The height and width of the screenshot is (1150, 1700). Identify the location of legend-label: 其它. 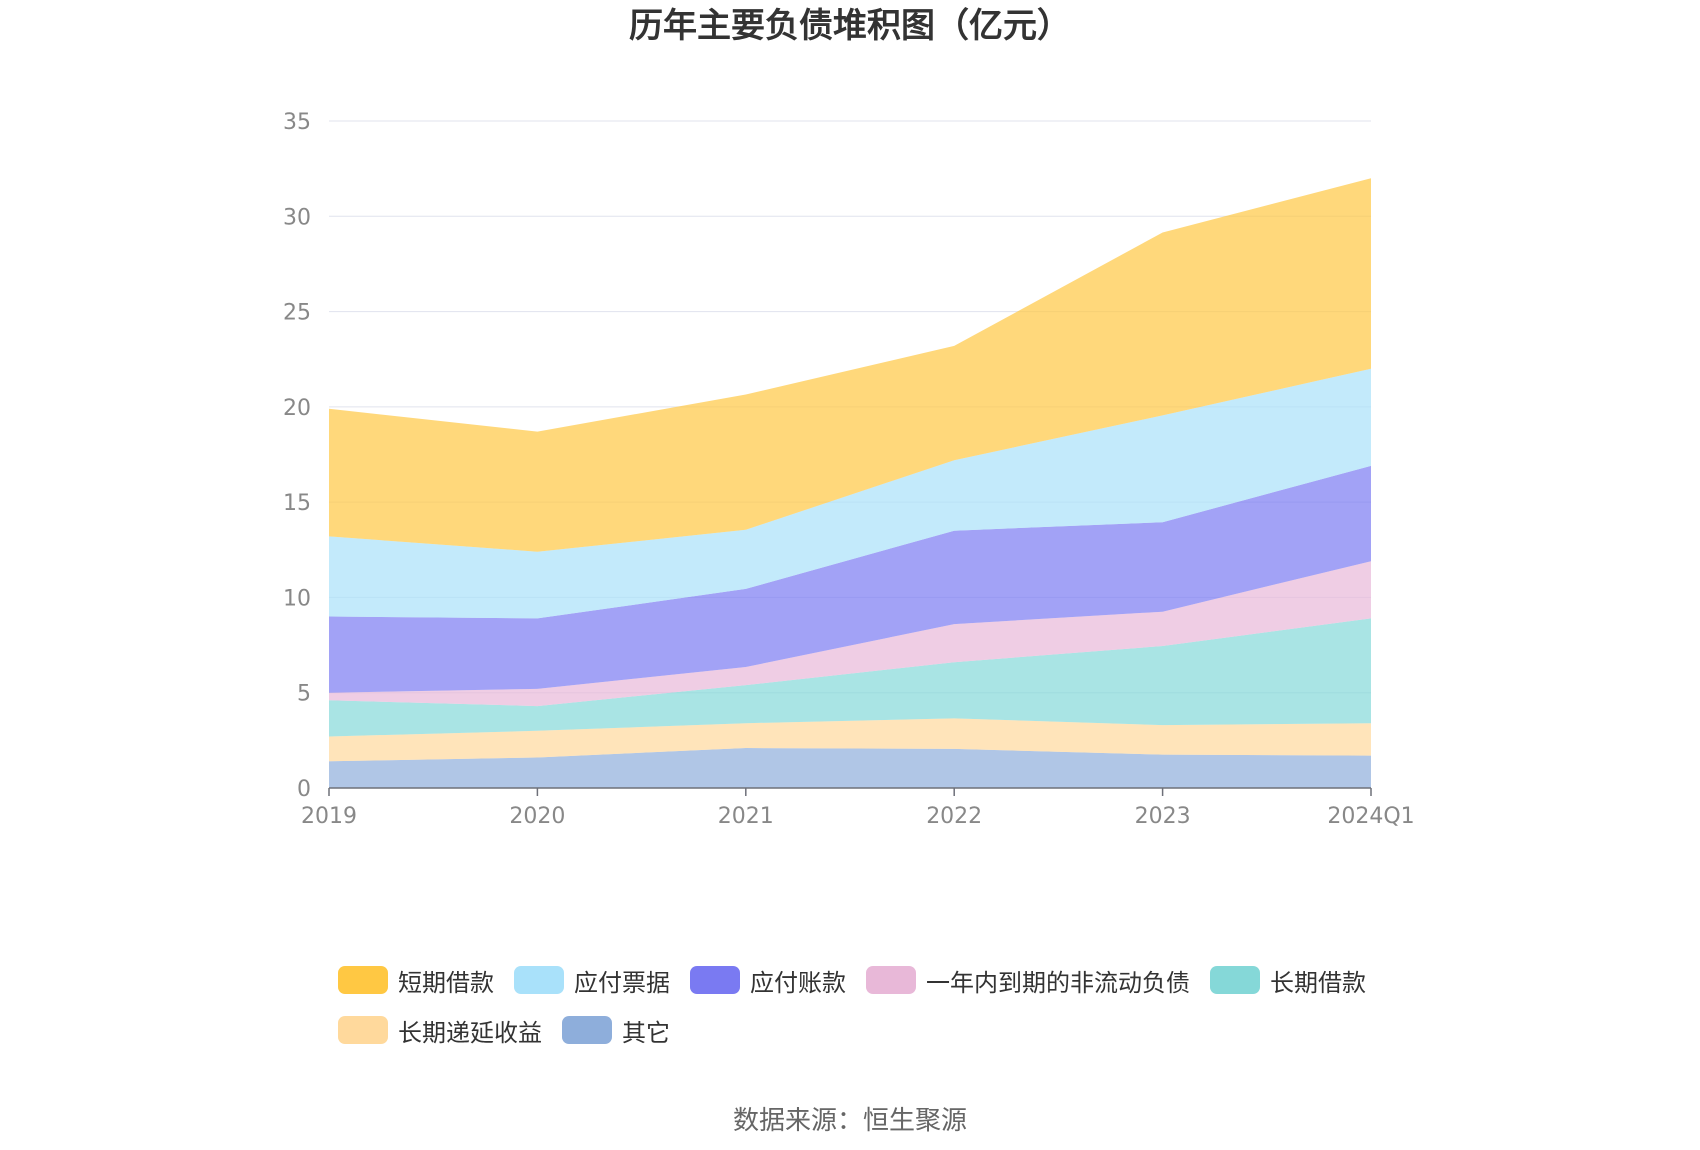
(646, 1032).